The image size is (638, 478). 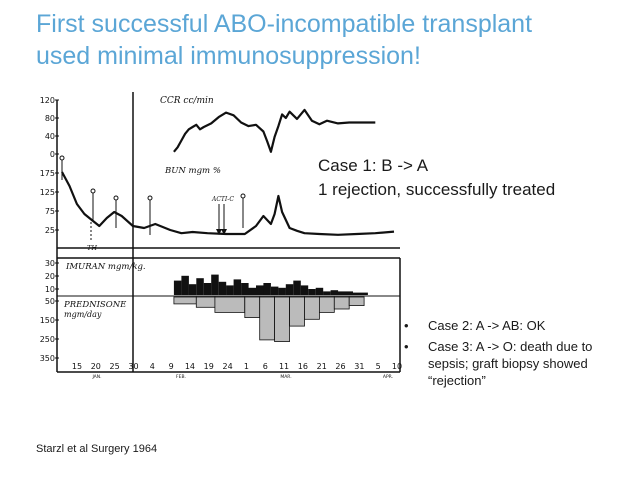 I want to click on imuran-label: IMURAN mgm/kg., so click(x=105, y=267).